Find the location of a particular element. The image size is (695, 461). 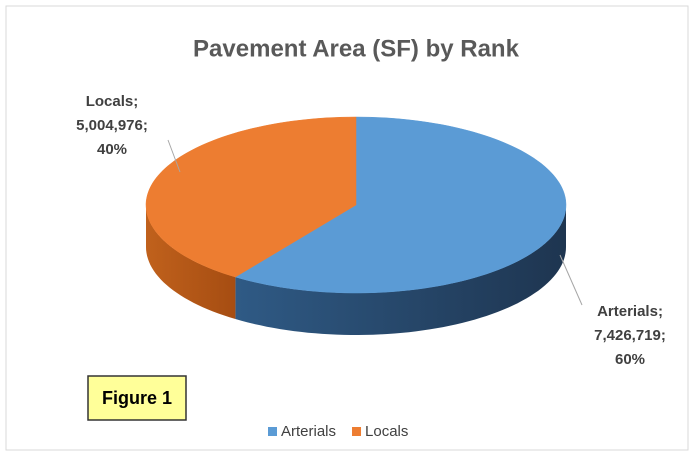

category: Locals is located at coordinates (110, 101).